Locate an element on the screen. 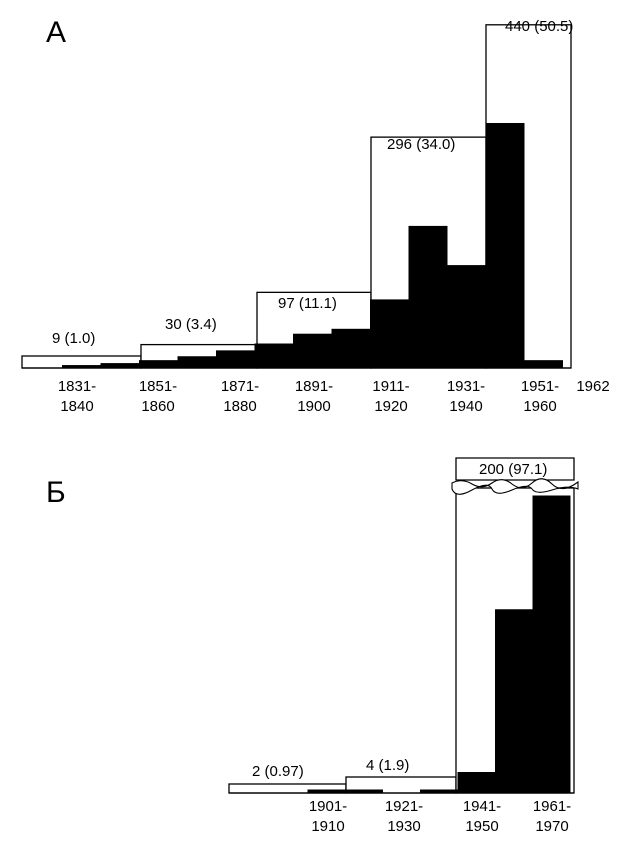 Image resolution: width=630 pixels, height=850 pixels. panel-b-tick-label: 1961- is located at coordinates (552, 806).